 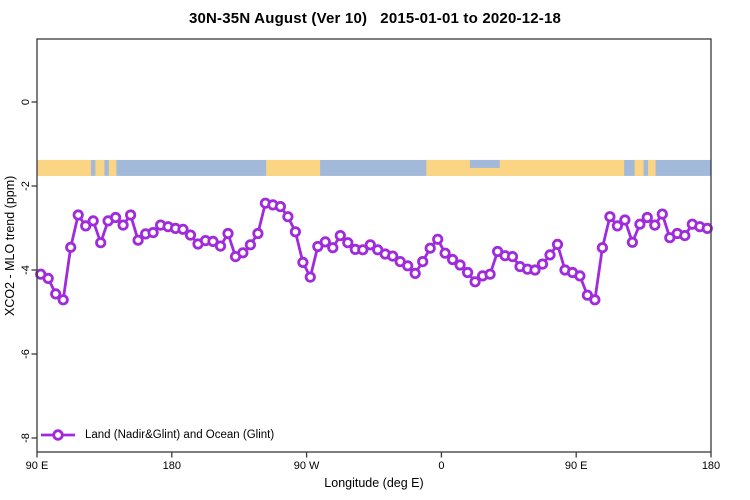 I want to click on legend-label: Land (Nadir&Glint) and Ocean (Glint), so click(x=180, y=435).